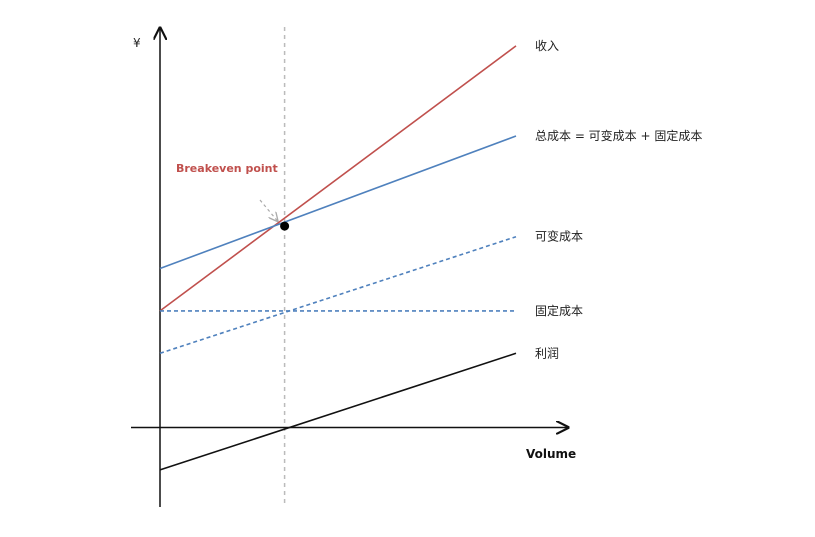 The image size is (815, 537). I want to click on breakeven-arrow, so click(268, 210).